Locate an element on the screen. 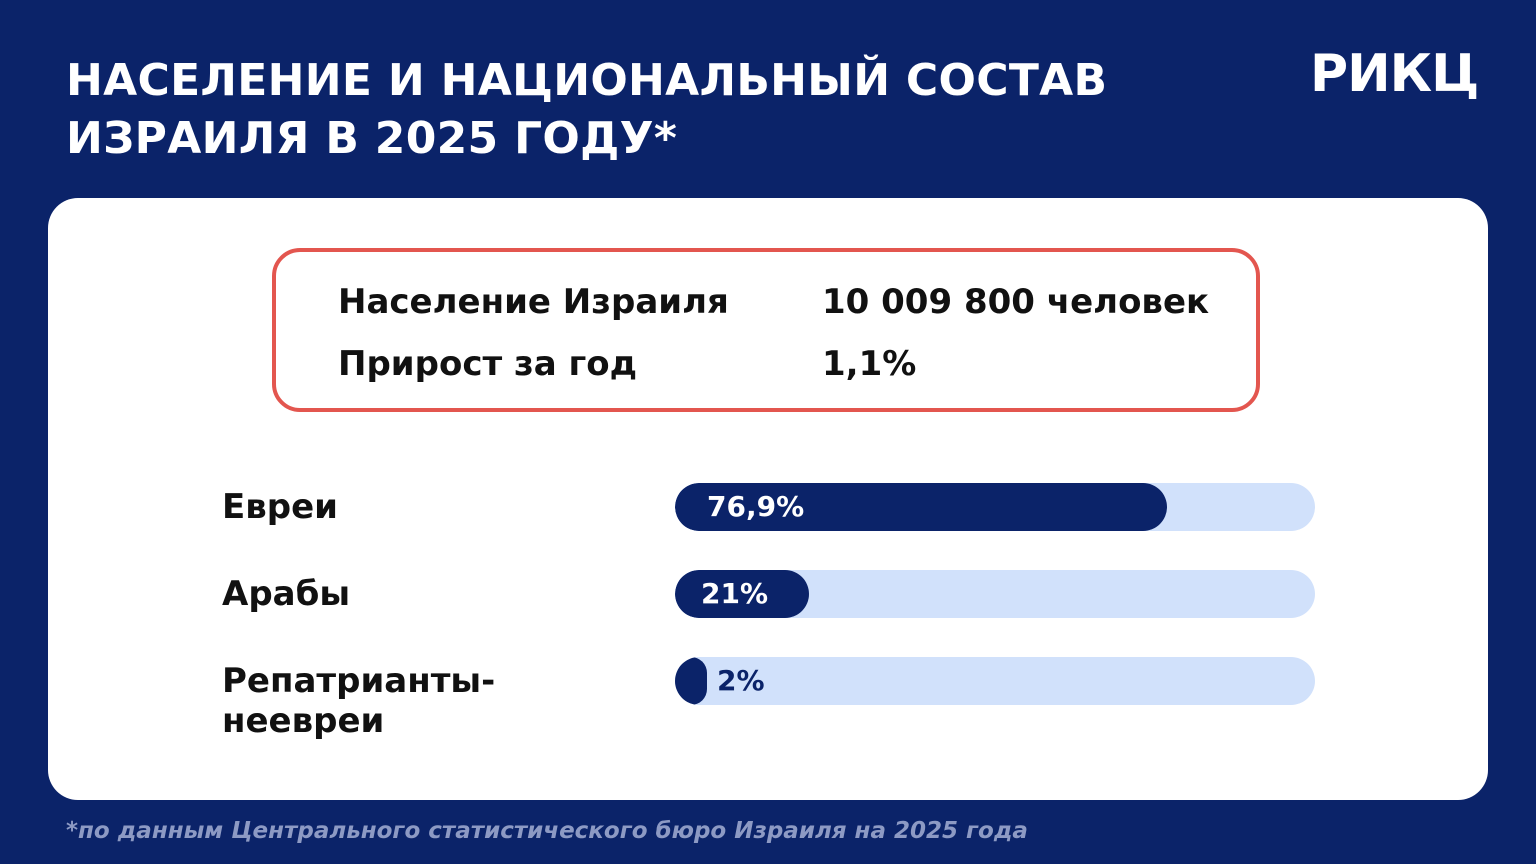 This screenshot has height=864, width=1536. bar-value-label: 21% is located at coordinates (735, 593).